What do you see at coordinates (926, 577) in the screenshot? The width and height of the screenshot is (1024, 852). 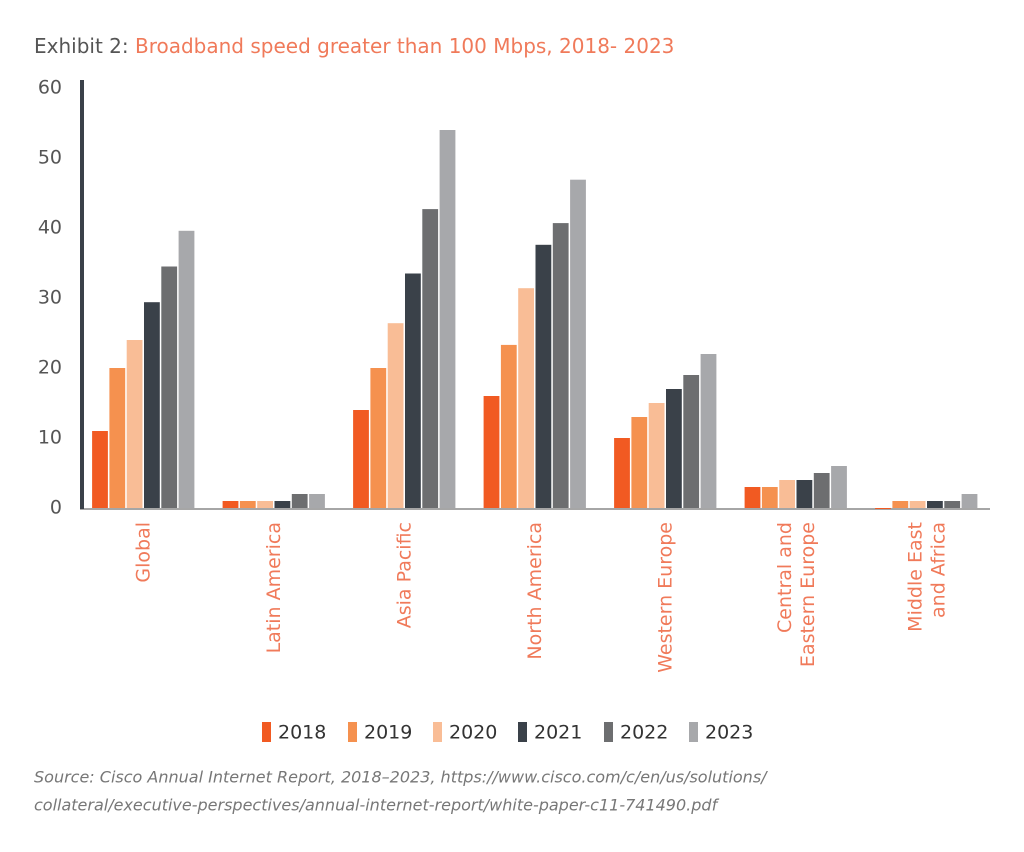 I see `x-tick-label: Middle Eastand Africa` at bounding box center [926, 577].